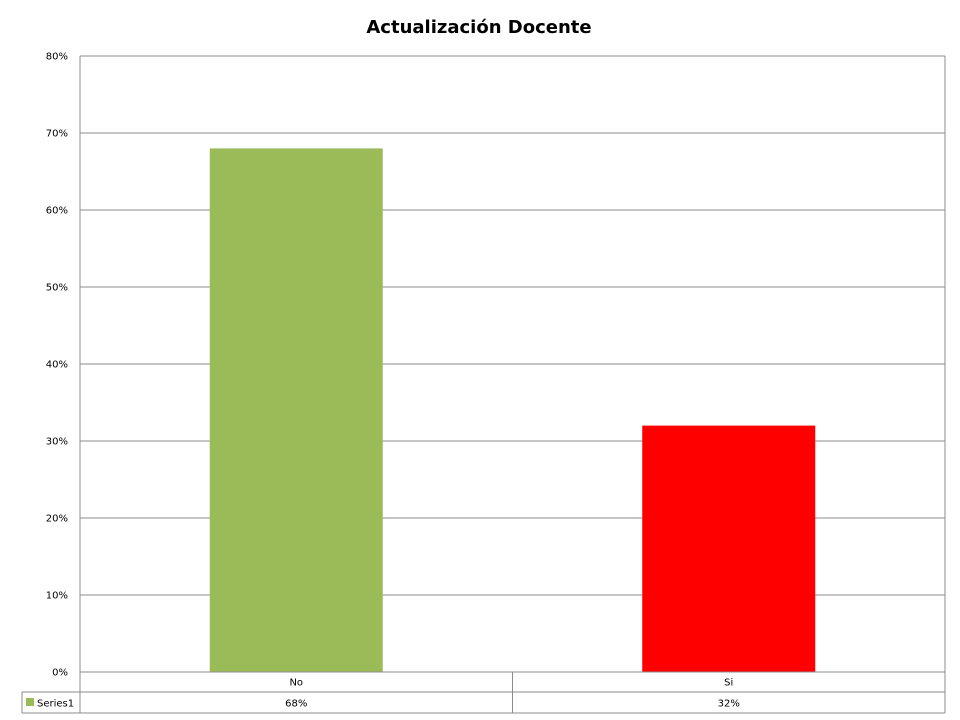 The width and height of the screenshot is (960, 720). Describe the element at coordinates (30, 702) in the screenshot. I see `legend-swatch` at that location.